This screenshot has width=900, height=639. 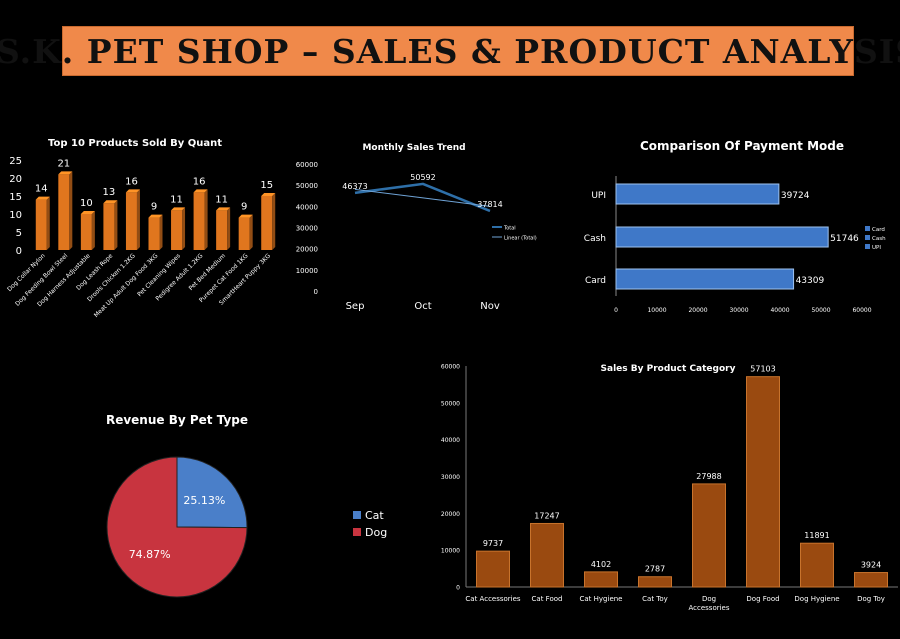 I want to click on data-label: 39724, so click(x=795, y=196).